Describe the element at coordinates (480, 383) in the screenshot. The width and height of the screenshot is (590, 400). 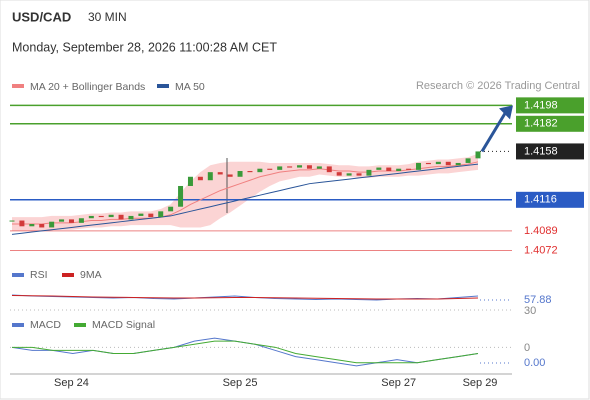
I see `x-tick-label: Sep 29` at that location.